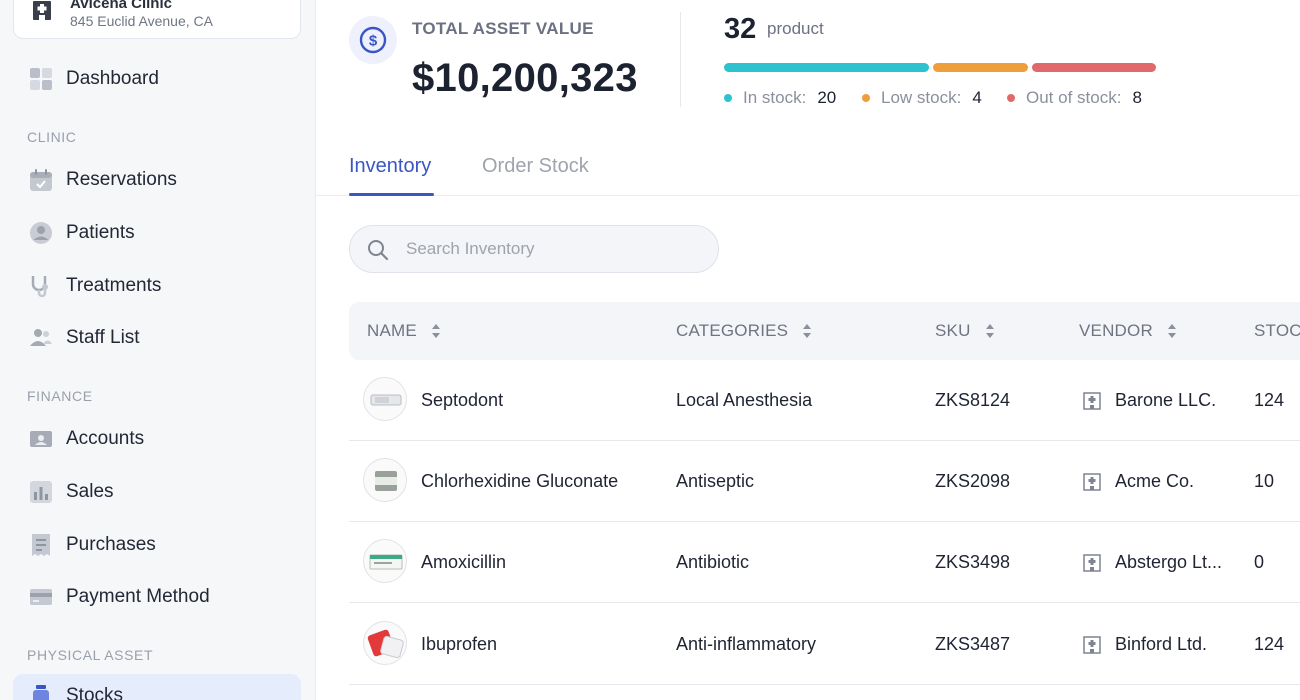  I want to click on product-name: Amoxicillin, so click(464, 561).